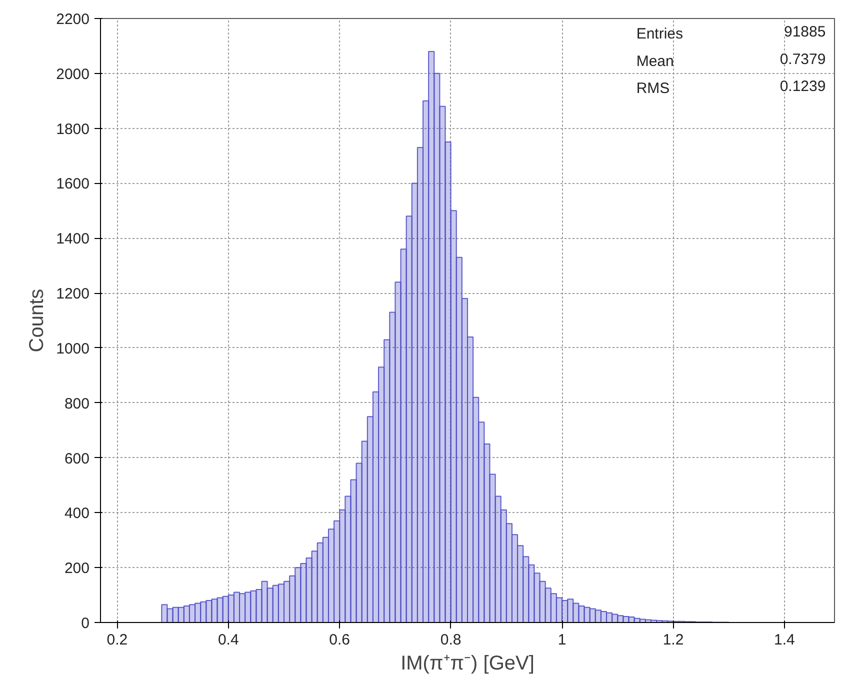 The image size is (859, 692). What do you see at coordinates (73, 239) in the screenshot?
I see `y-tick-label: 1400` at bounding box center [73, 239].